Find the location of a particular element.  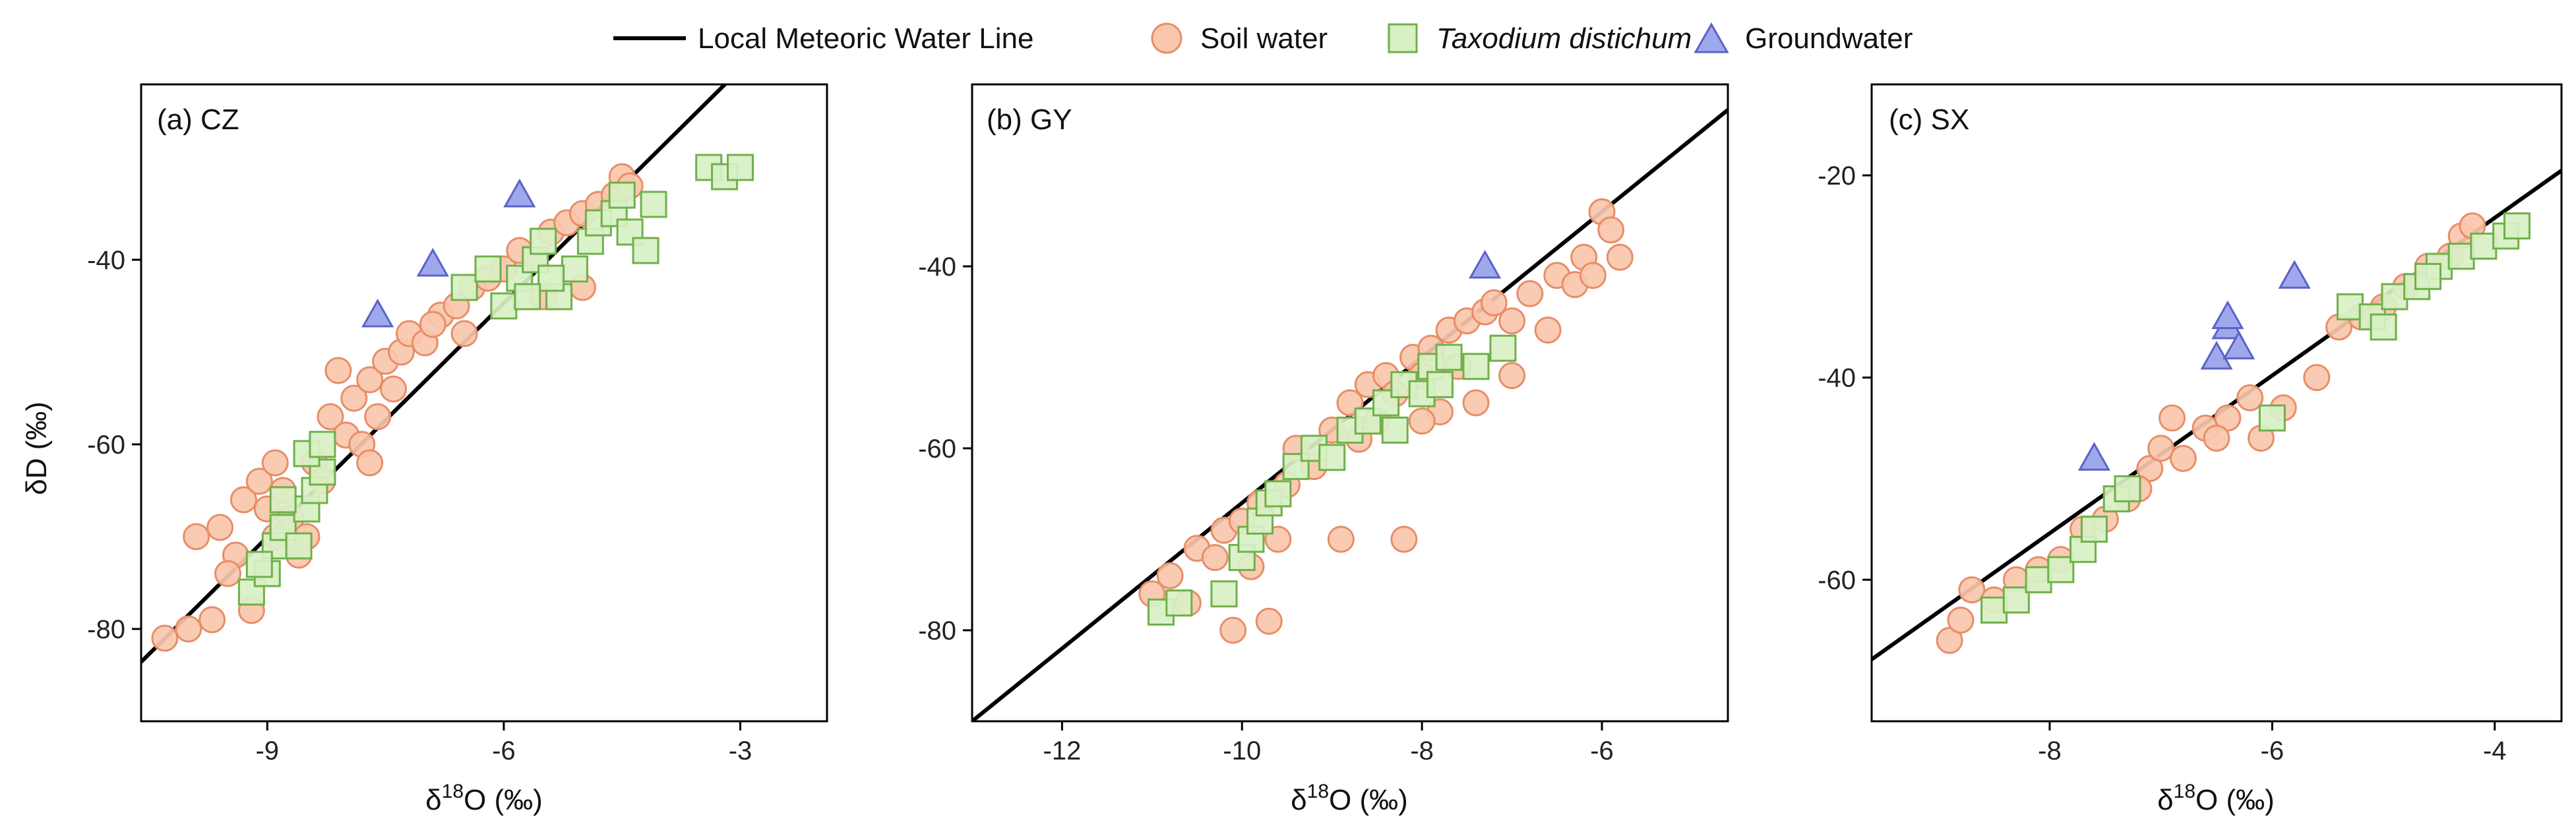

y-axis-title: δD (‰) is located at coordinates (36, 448).